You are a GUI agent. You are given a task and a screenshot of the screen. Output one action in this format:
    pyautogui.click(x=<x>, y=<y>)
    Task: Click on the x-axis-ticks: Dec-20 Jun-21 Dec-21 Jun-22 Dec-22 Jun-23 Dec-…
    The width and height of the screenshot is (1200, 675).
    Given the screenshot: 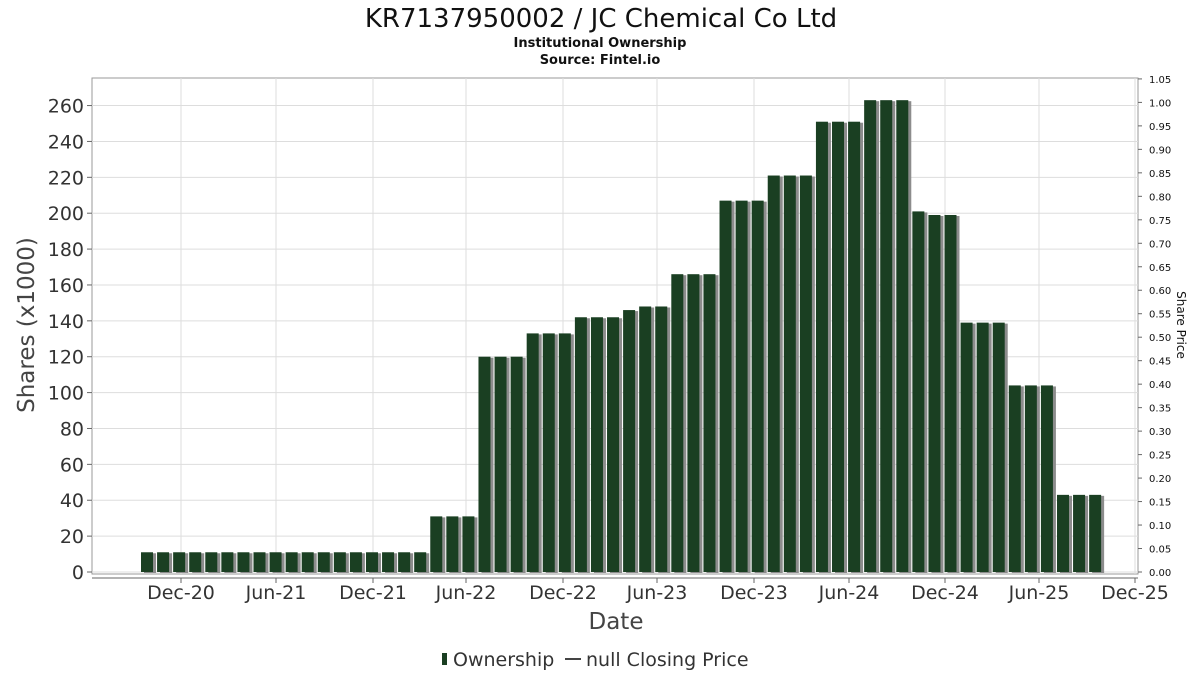 What is the action you would take?
    pyautogui.click(x=630, y=590)
    